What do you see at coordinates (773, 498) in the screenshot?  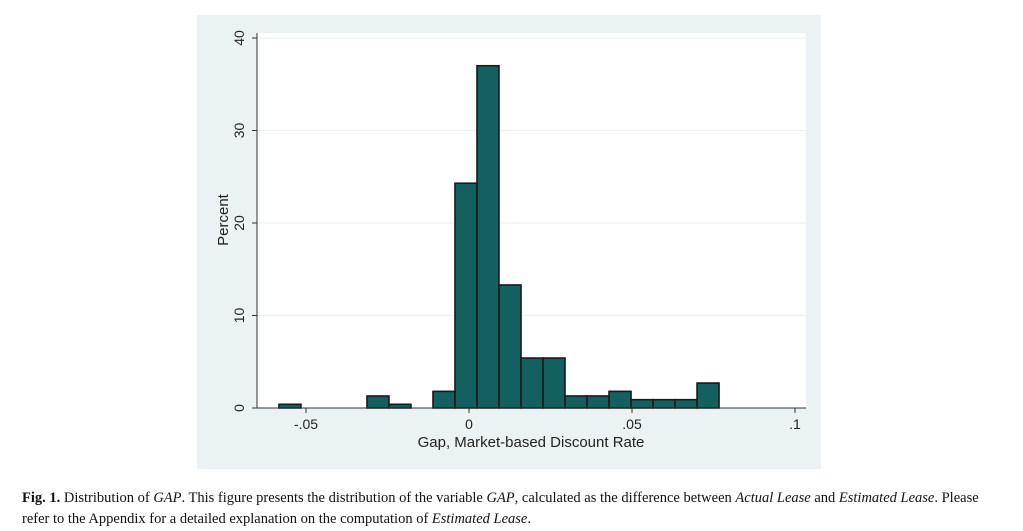 I see `caption-italic: Actual Lease` at bounding box center [773, 498].